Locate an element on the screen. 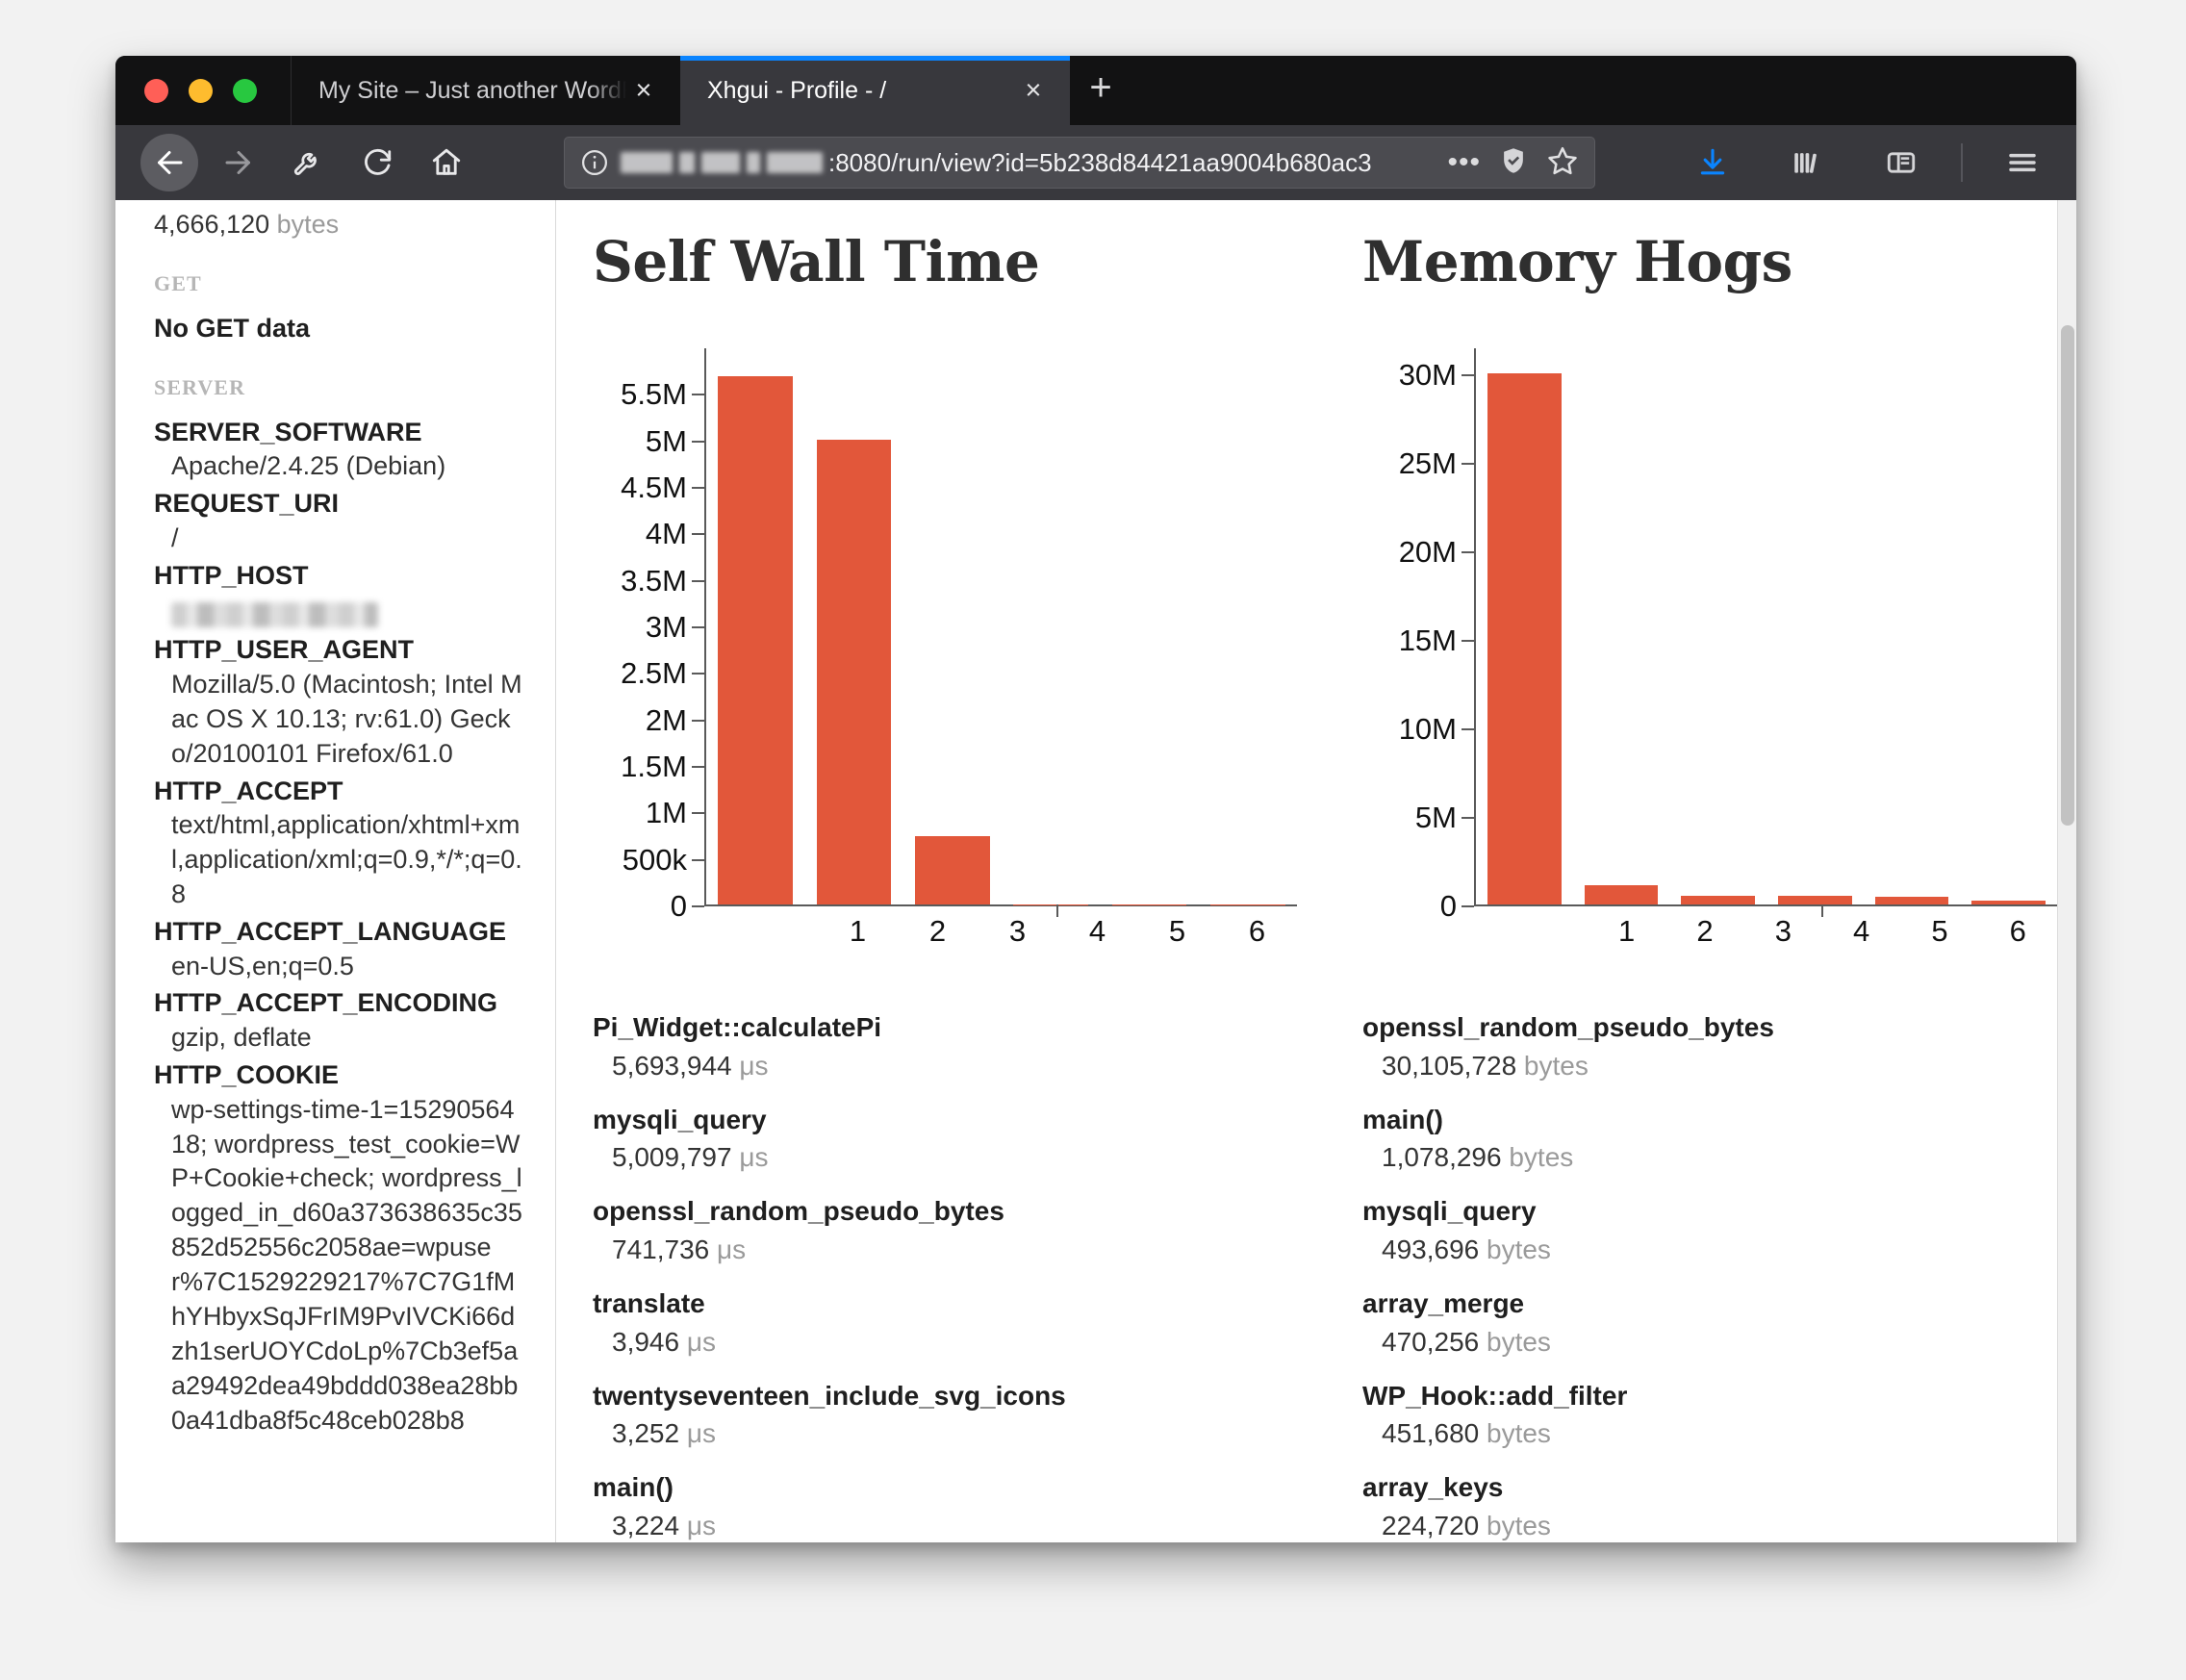 The image size is (2186, 1680). y-tick-label: 15M is located at coordinates (1427, 640).